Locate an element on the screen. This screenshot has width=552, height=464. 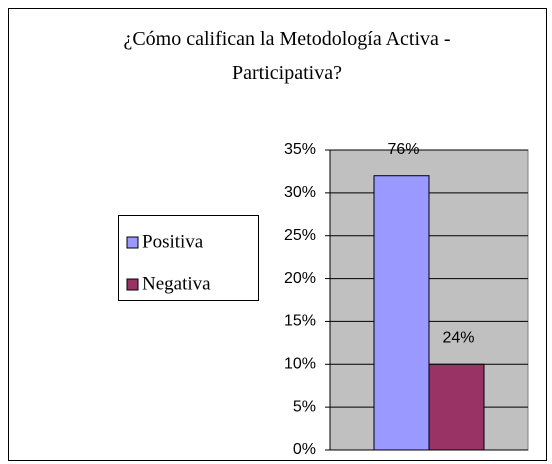
y-tick-label: 20% is located at coordinates (300, 278).